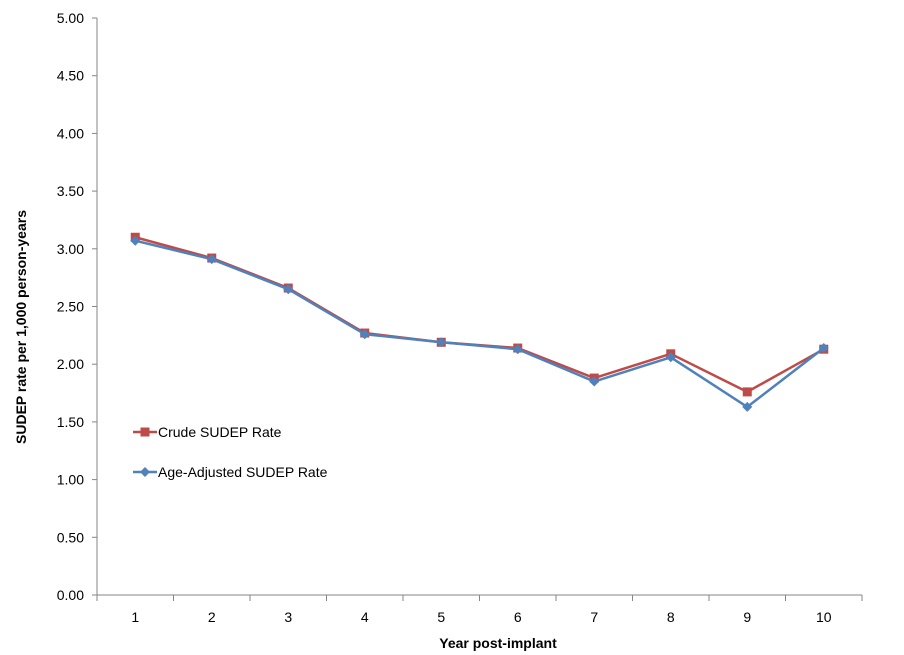 This screenshot has width=904, height=655. I want to click on x-tick-label: 9, so click(747, 617).